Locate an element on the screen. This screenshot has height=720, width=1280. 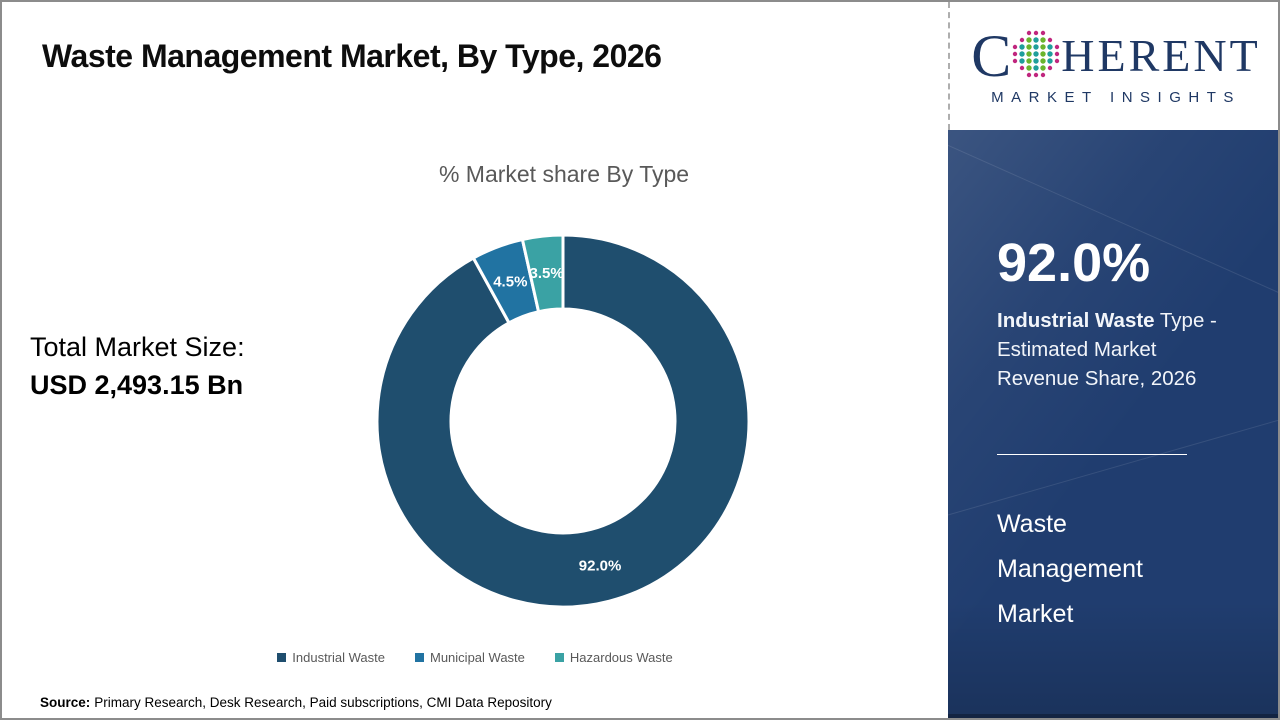
total-market-size-value: USD 2,493.15 Bn is located at coordinates (137, 385).